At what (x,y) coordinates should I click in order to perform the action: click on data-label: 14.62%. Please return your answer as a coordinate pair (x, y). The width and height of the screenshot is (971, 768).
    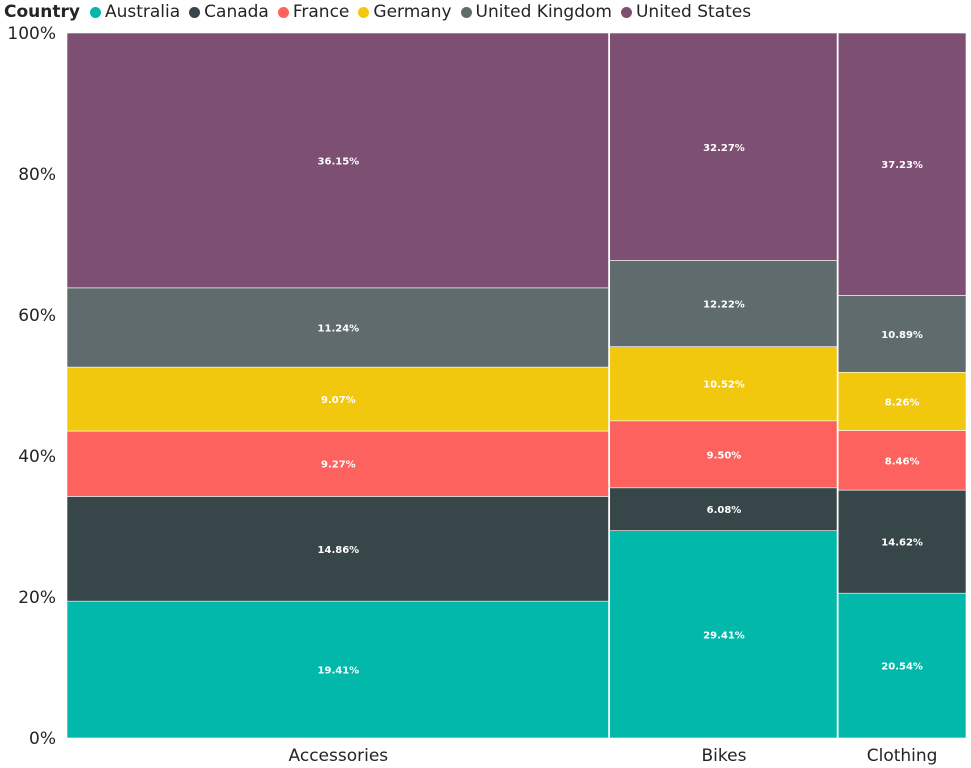
    Looking at the image, I should click on (902, 543).